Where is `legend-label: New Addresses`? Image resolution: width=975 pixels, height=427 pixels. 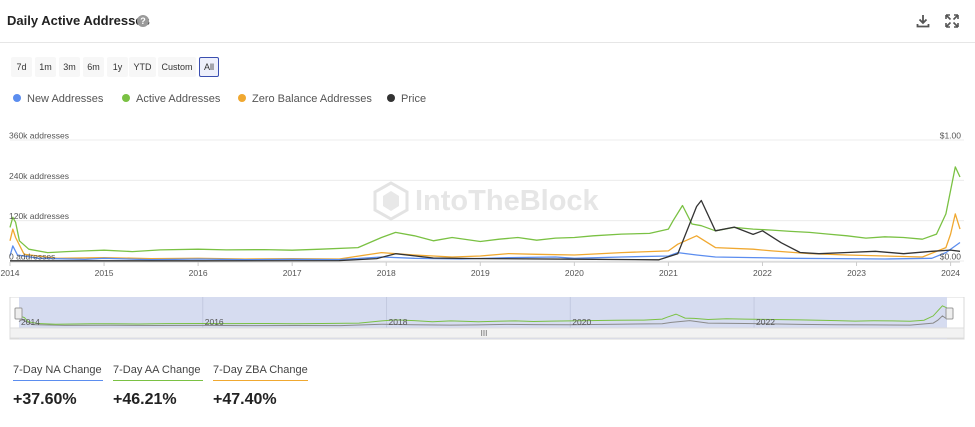
legend-label: New Addresses is located at coordinates (65, 99).